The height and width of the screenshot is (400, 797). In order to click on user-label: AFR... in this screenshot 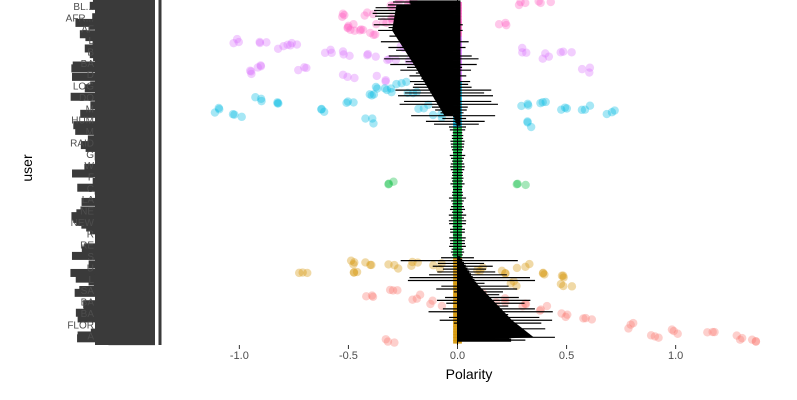, I will do `click(80, 18)`.